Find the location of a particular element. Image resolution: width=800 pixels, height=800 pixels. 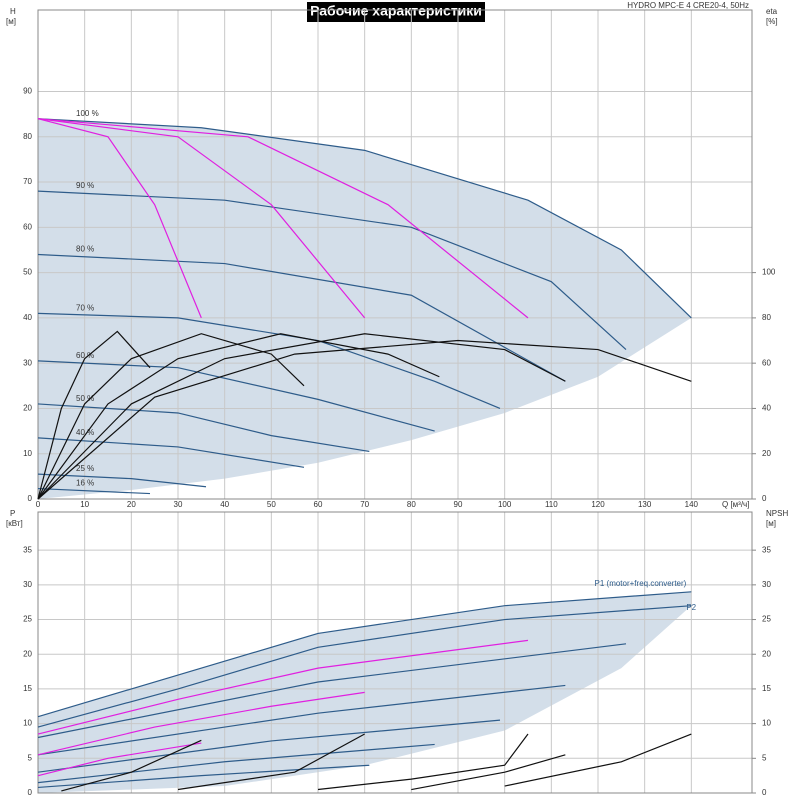

y-tick-label: 60 is located at coordinates (27, 226).